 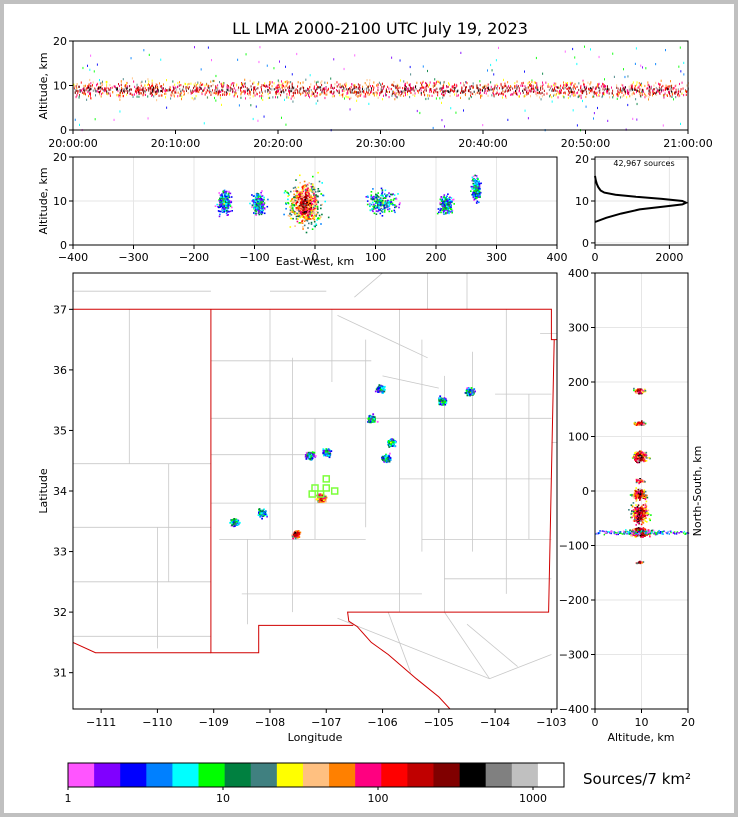 I want to click on ytick-label: 0, so click(x=63, y=245).